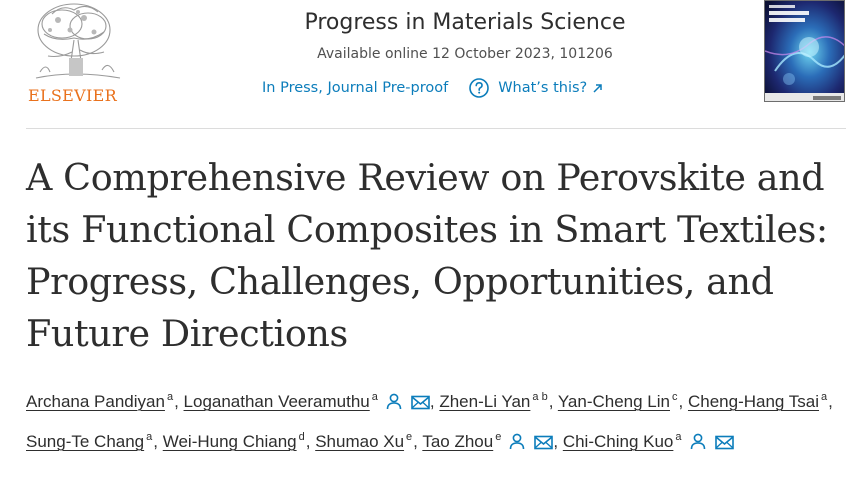 Image resolution: width=857 pixels, height=484 pixels. I want to click on elsevier-tree-icon, so click(78, 41).